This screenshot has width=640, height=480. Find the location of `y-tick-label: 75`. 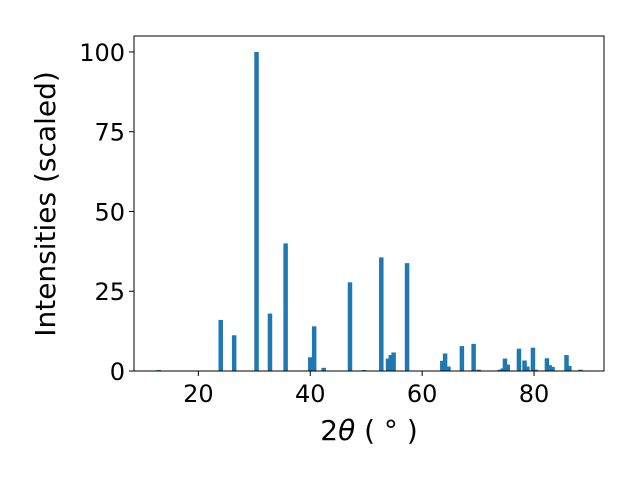

y-tick-label: 75 is located at coordinates (109, 133).